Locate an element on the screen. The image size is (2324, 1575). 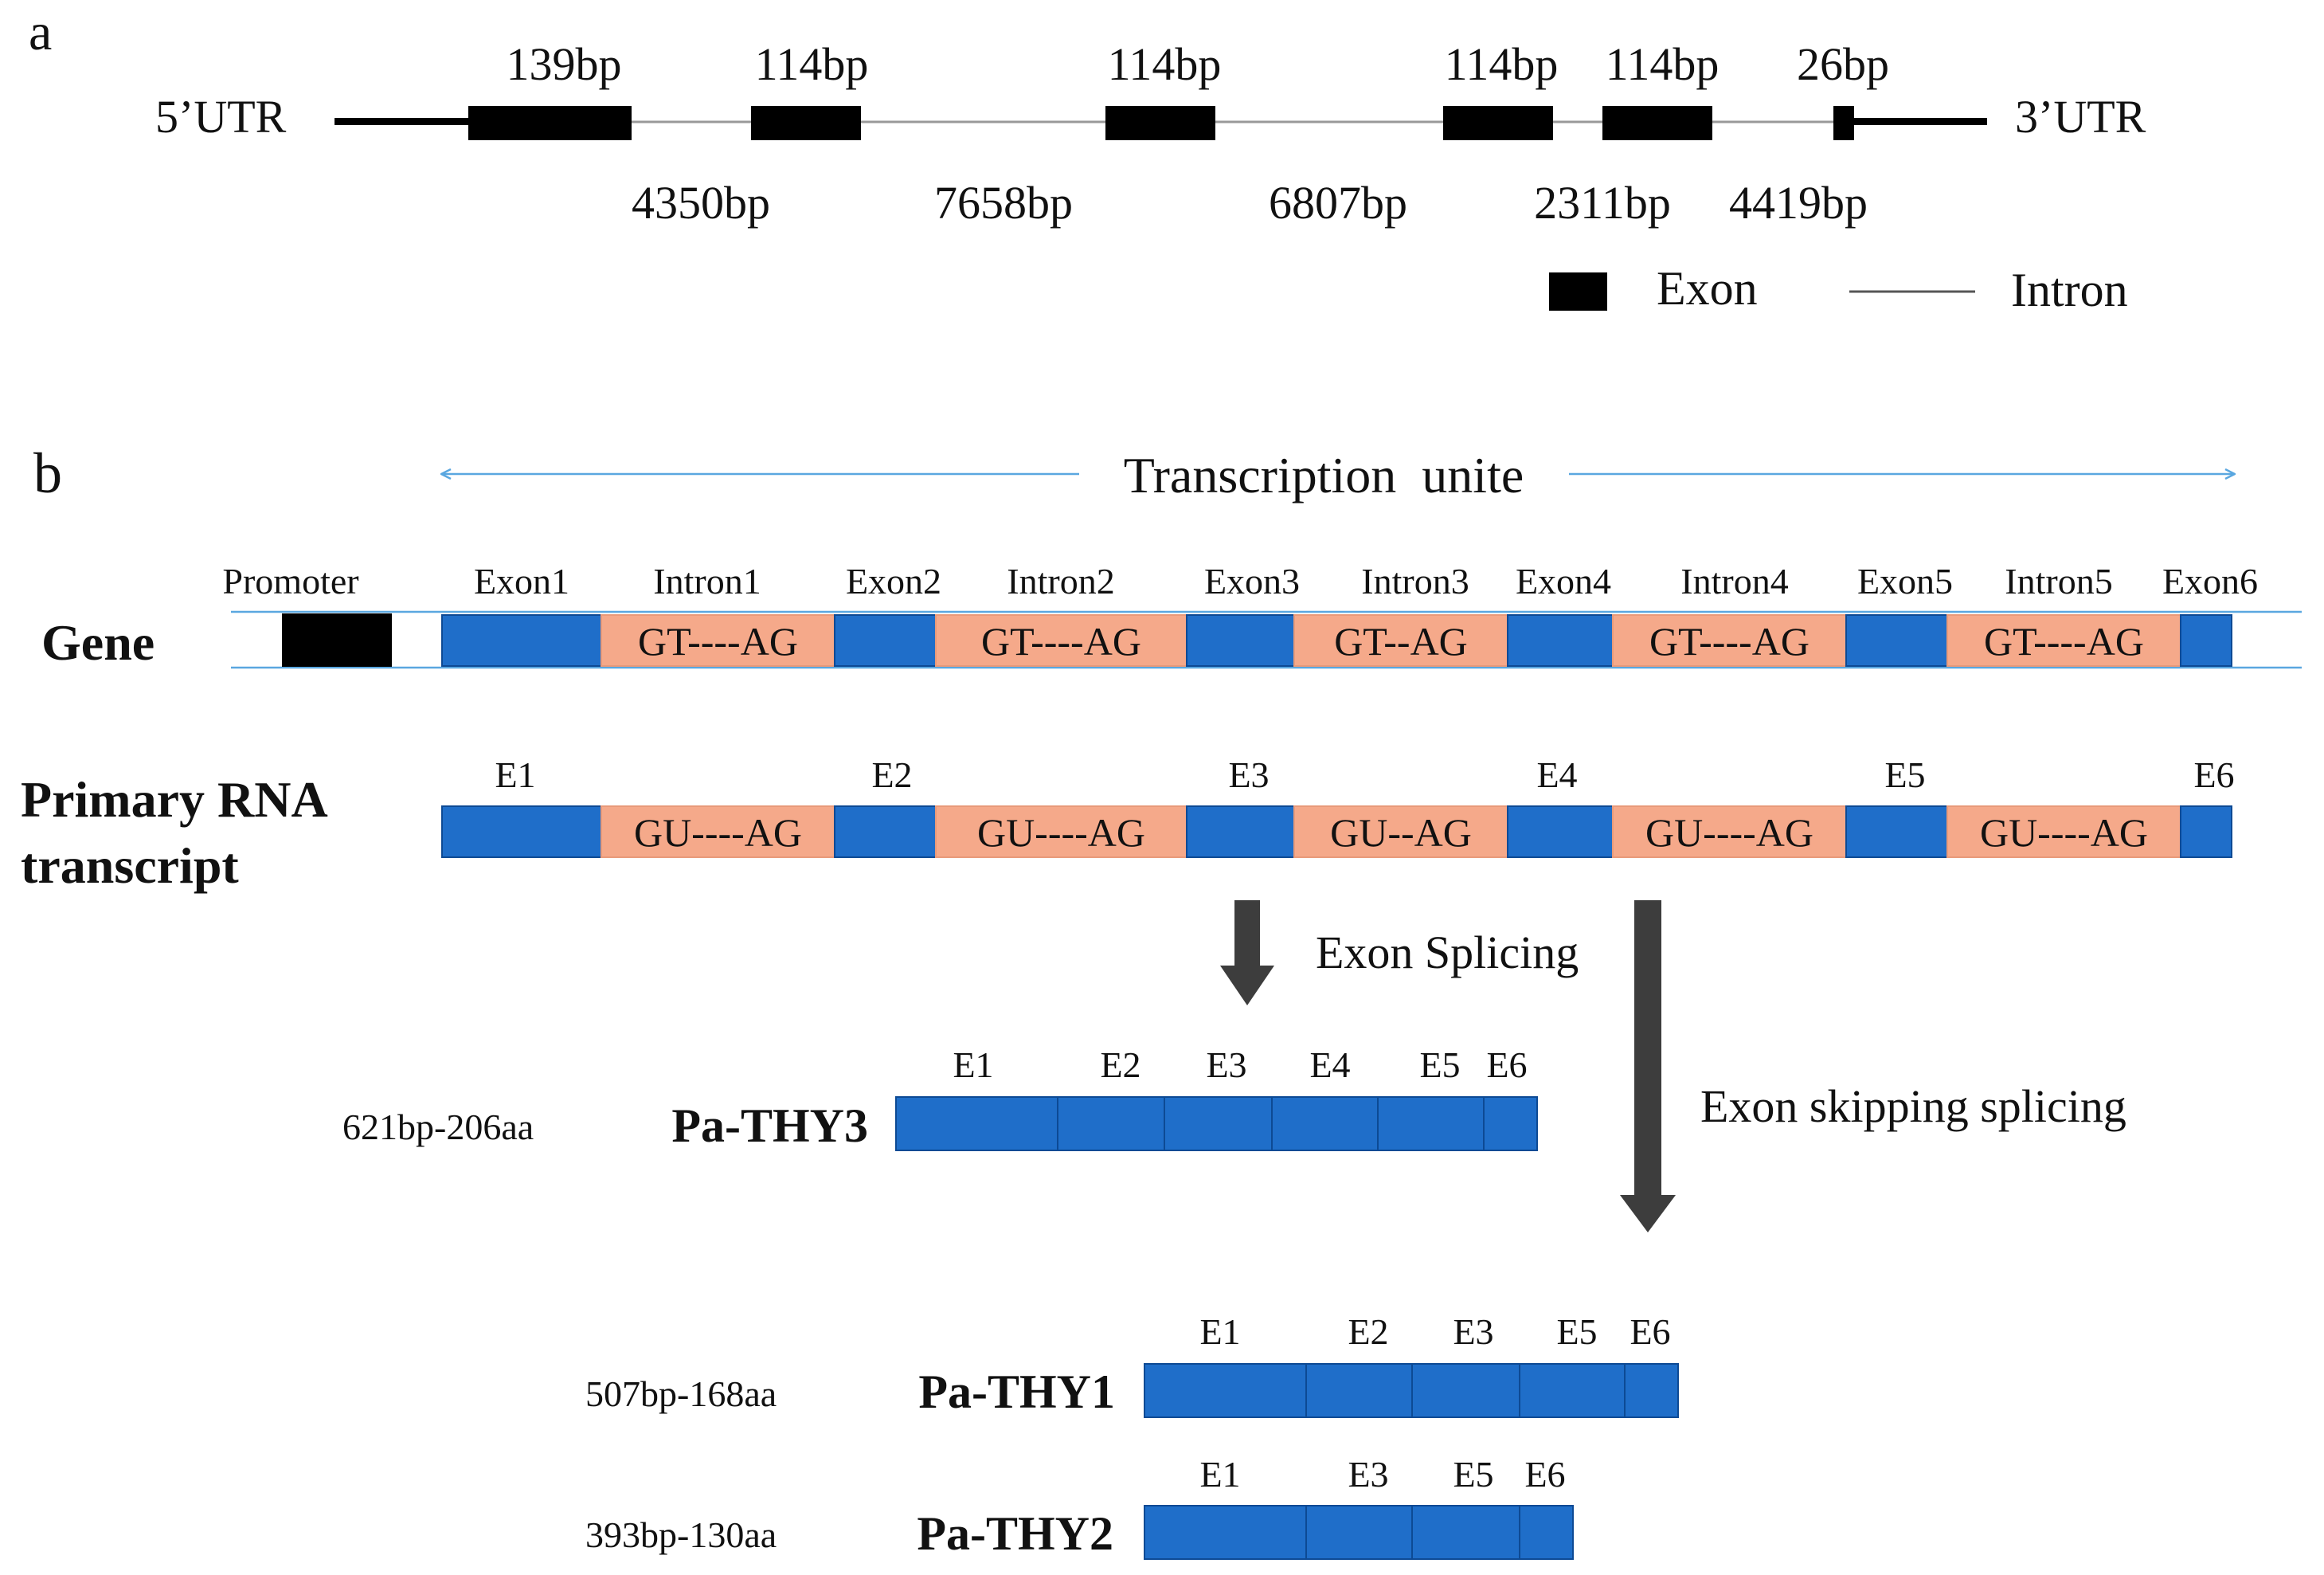
isoform-exon-label: E4 is located at coordinates (1329, 1064).